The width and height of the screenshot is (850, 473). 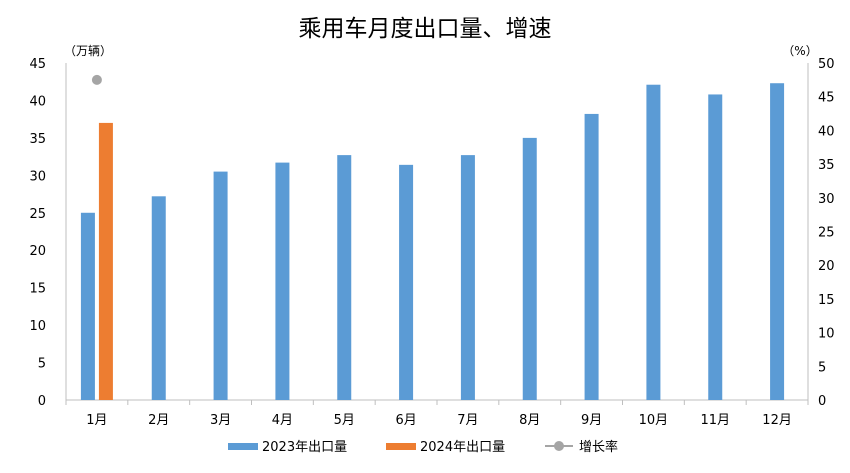 What do you see at coordinates (826, 131) in the screenshot?
I see `y-right-tick-label: 40` at bounding box center [826, 131].